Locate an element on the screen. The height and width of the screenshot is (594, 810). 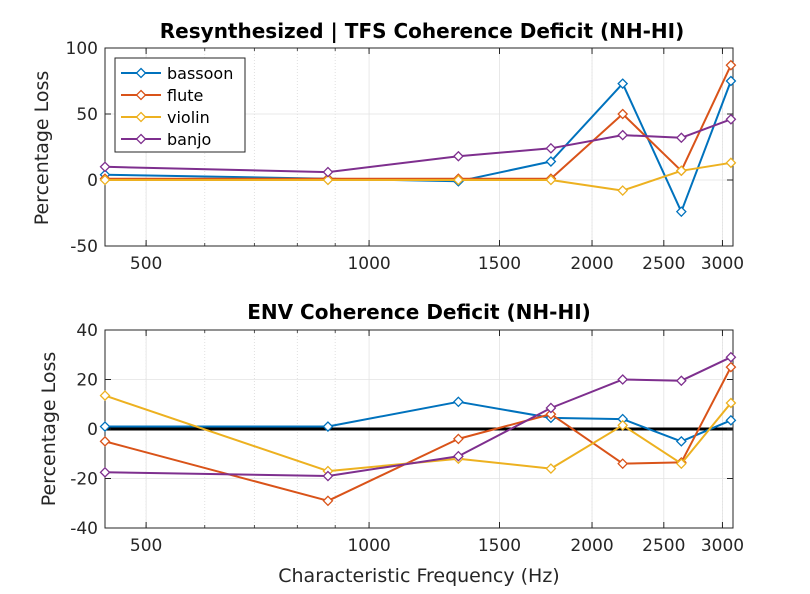
legend-marker-violin is located at coordinates (141, 117).